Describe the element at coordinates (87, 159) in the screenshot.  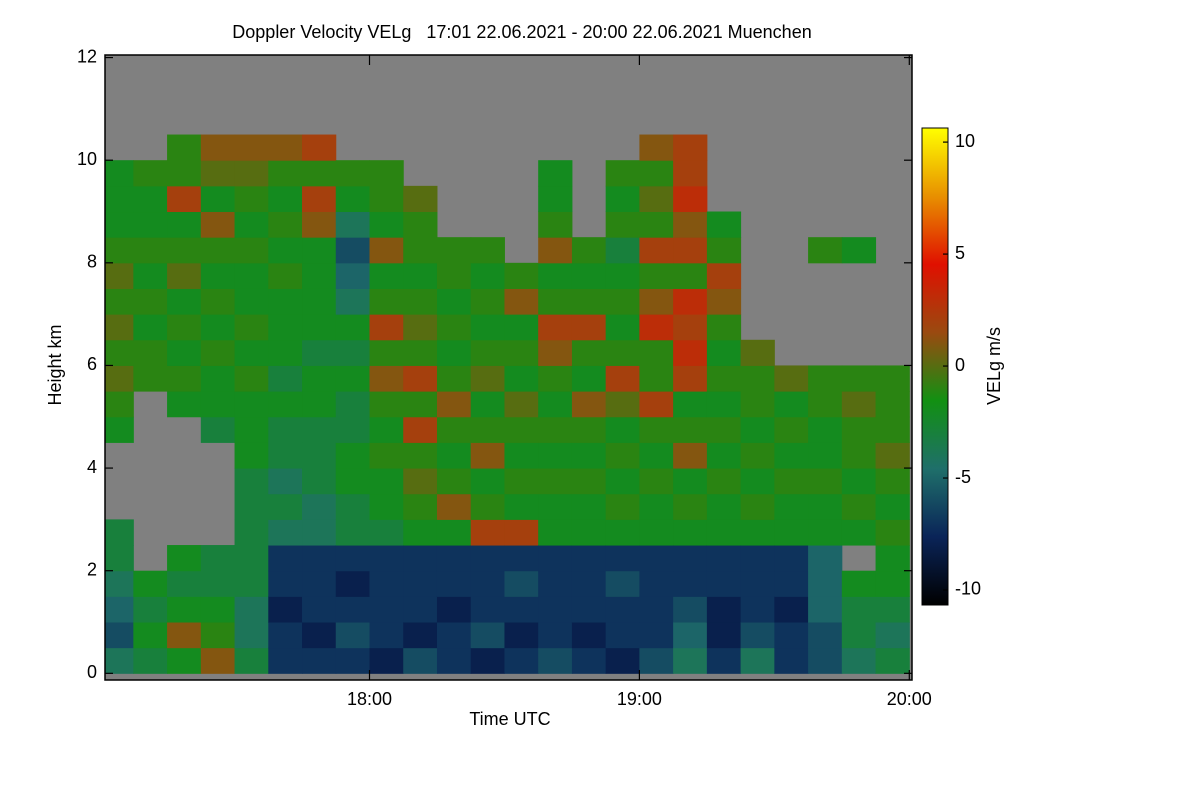
I see `y-tick-label: 10` at that location.